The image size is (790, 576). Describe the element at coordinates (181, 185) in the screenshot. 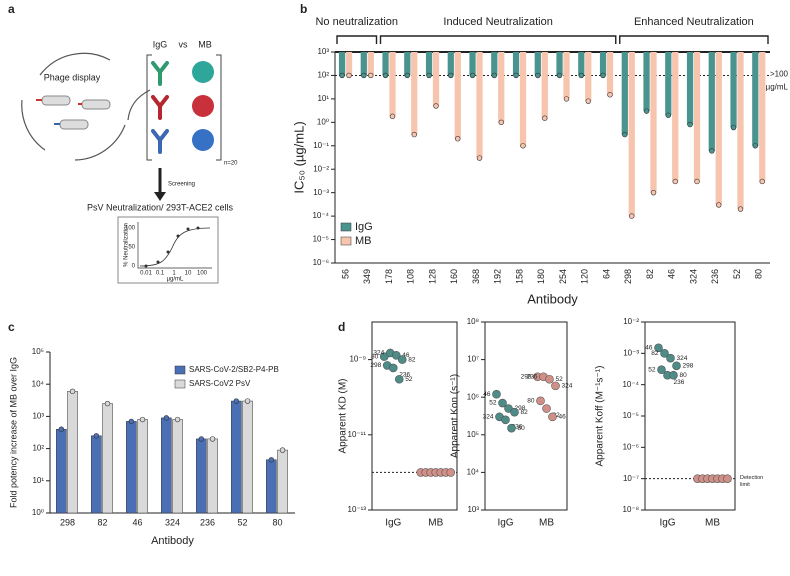

I see `screening-label: Screening` at that location.